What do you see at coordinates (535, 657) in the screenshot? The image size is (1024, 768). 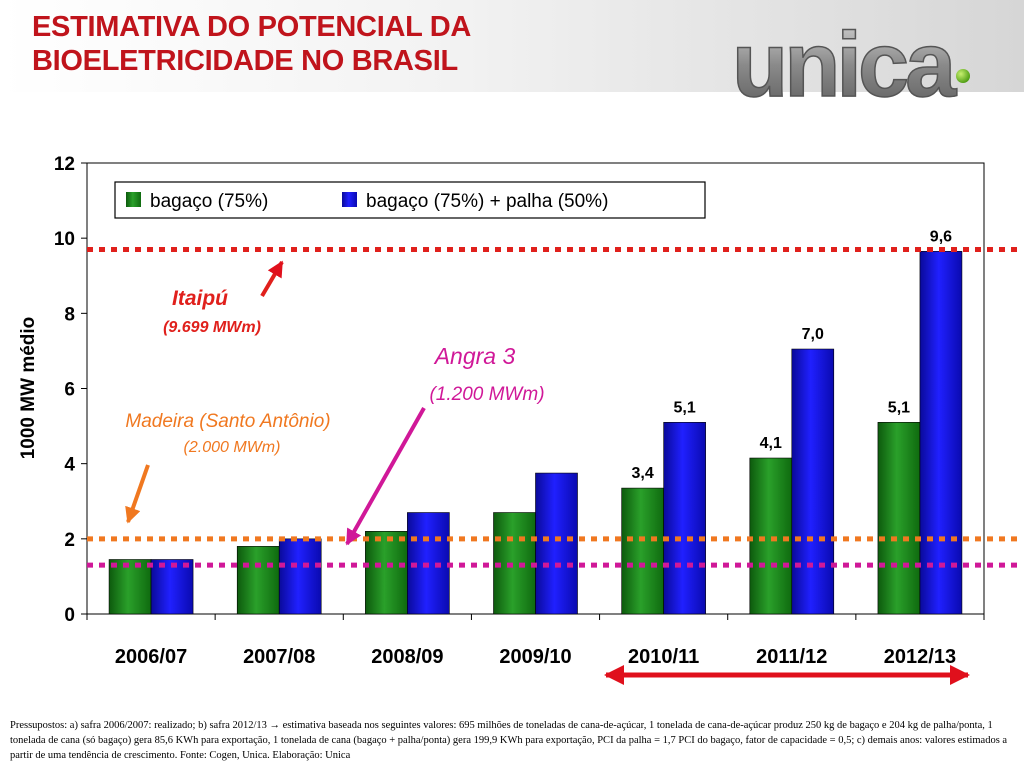 I see `x-tick-label: 2009/10` at bounding box center [535, 657].